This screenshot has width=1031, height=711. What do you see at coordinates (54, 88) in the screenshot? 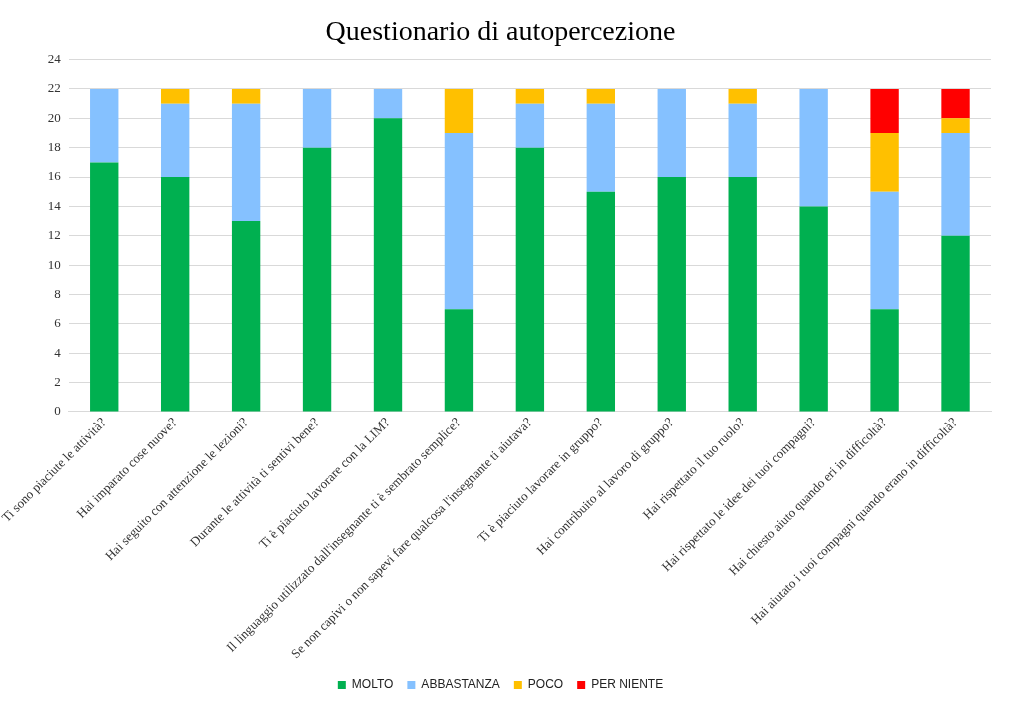
I see `y-tick-label: 22` at bounding box center [54, 88].